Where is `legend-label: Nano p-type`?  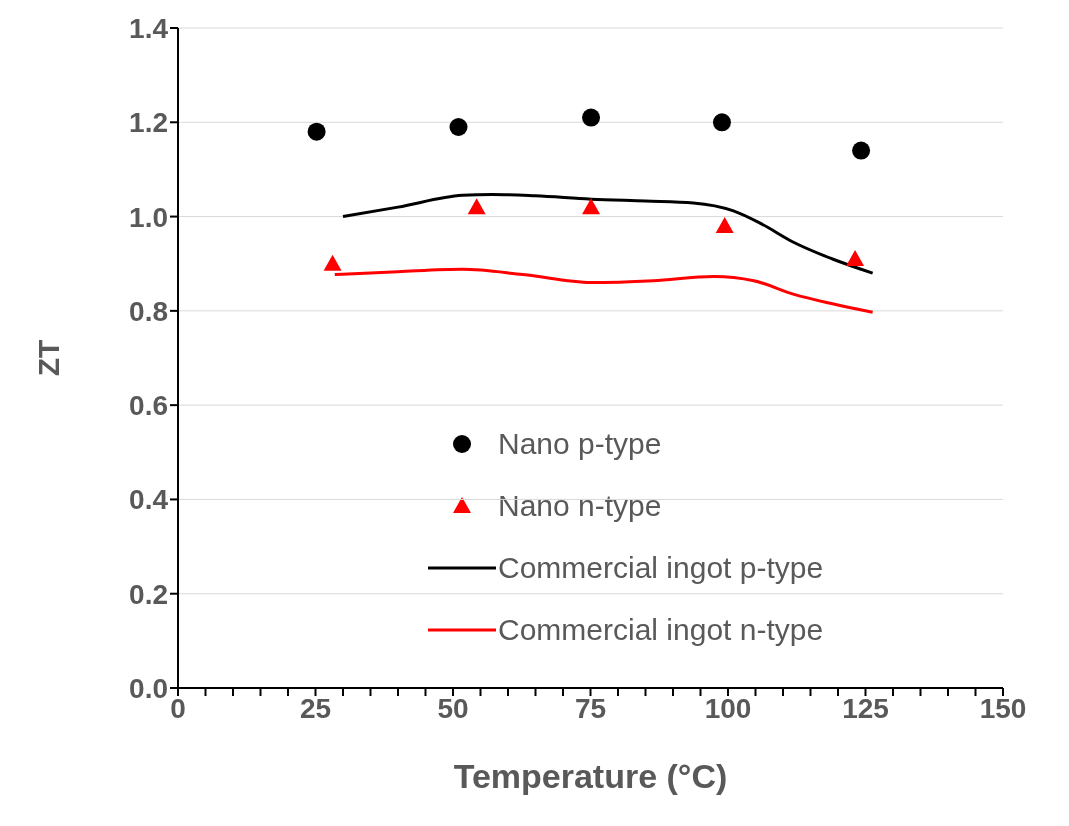
legend-label: Nano p-type is located at coordinates (580, 444).